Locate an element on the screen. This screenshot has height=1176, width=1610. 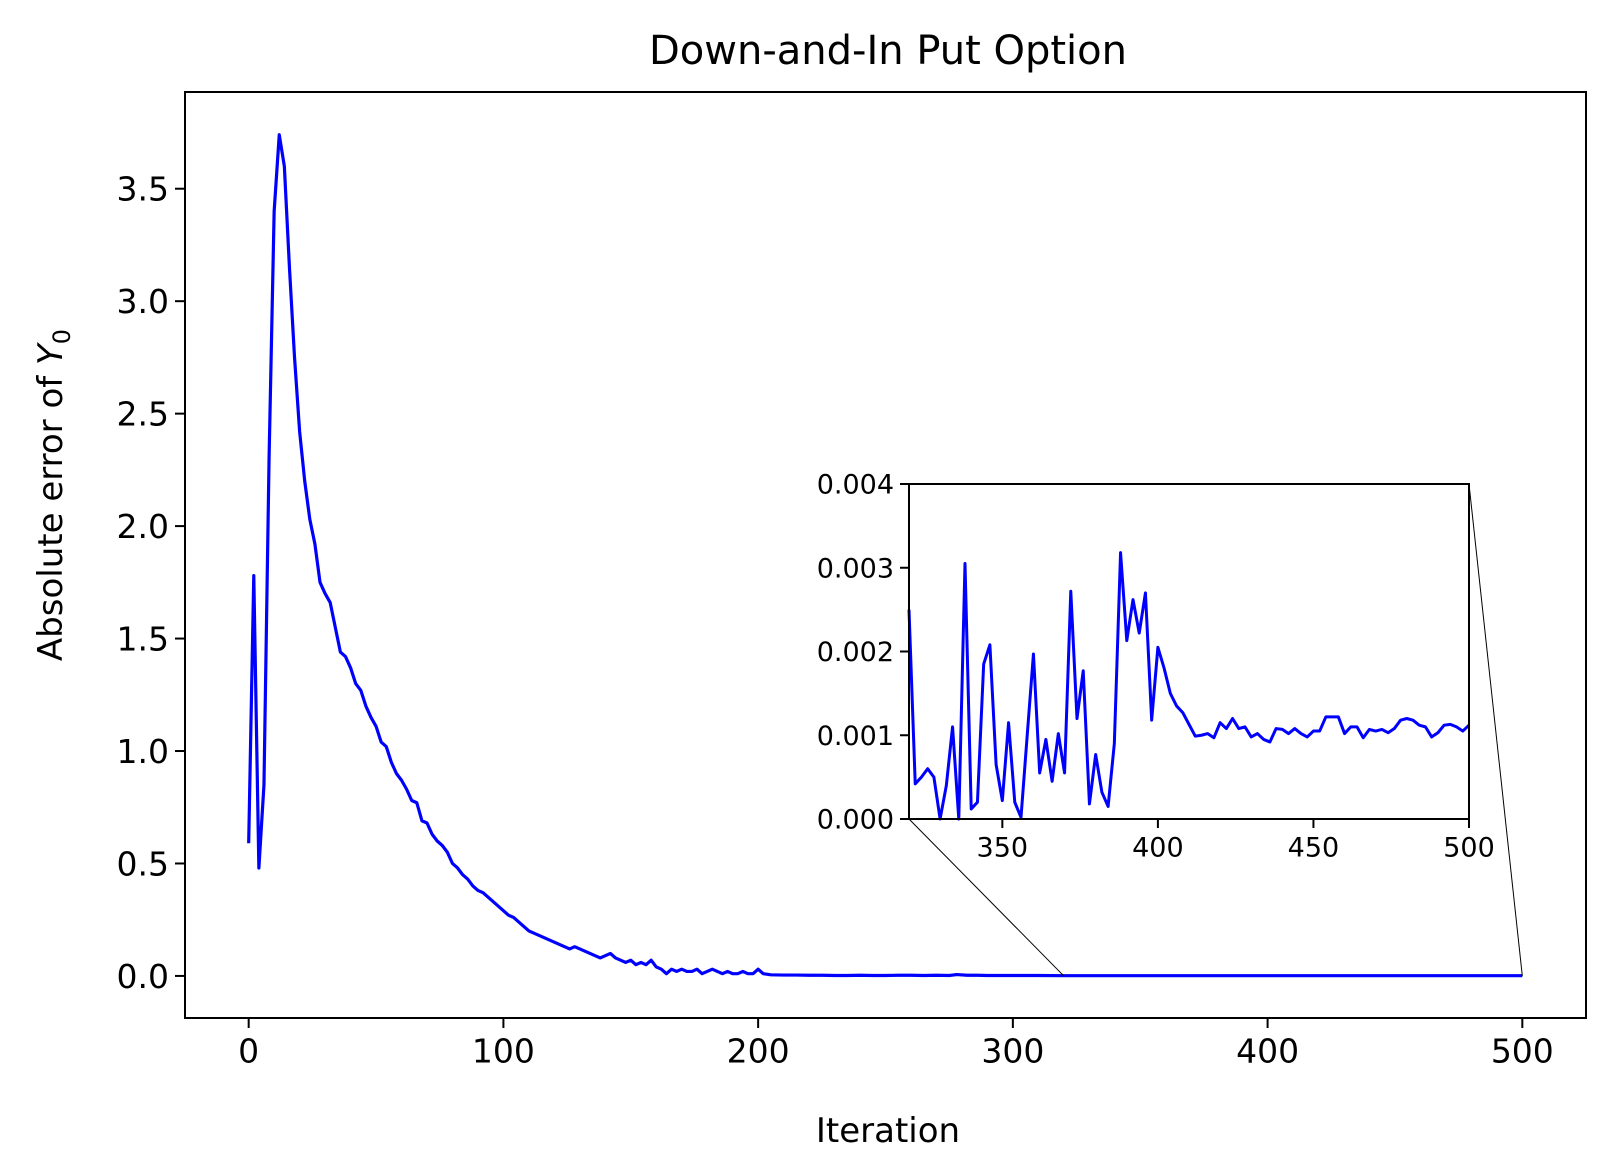
main-y-tick-label: 1.0 is located at coordinates (143, 751).